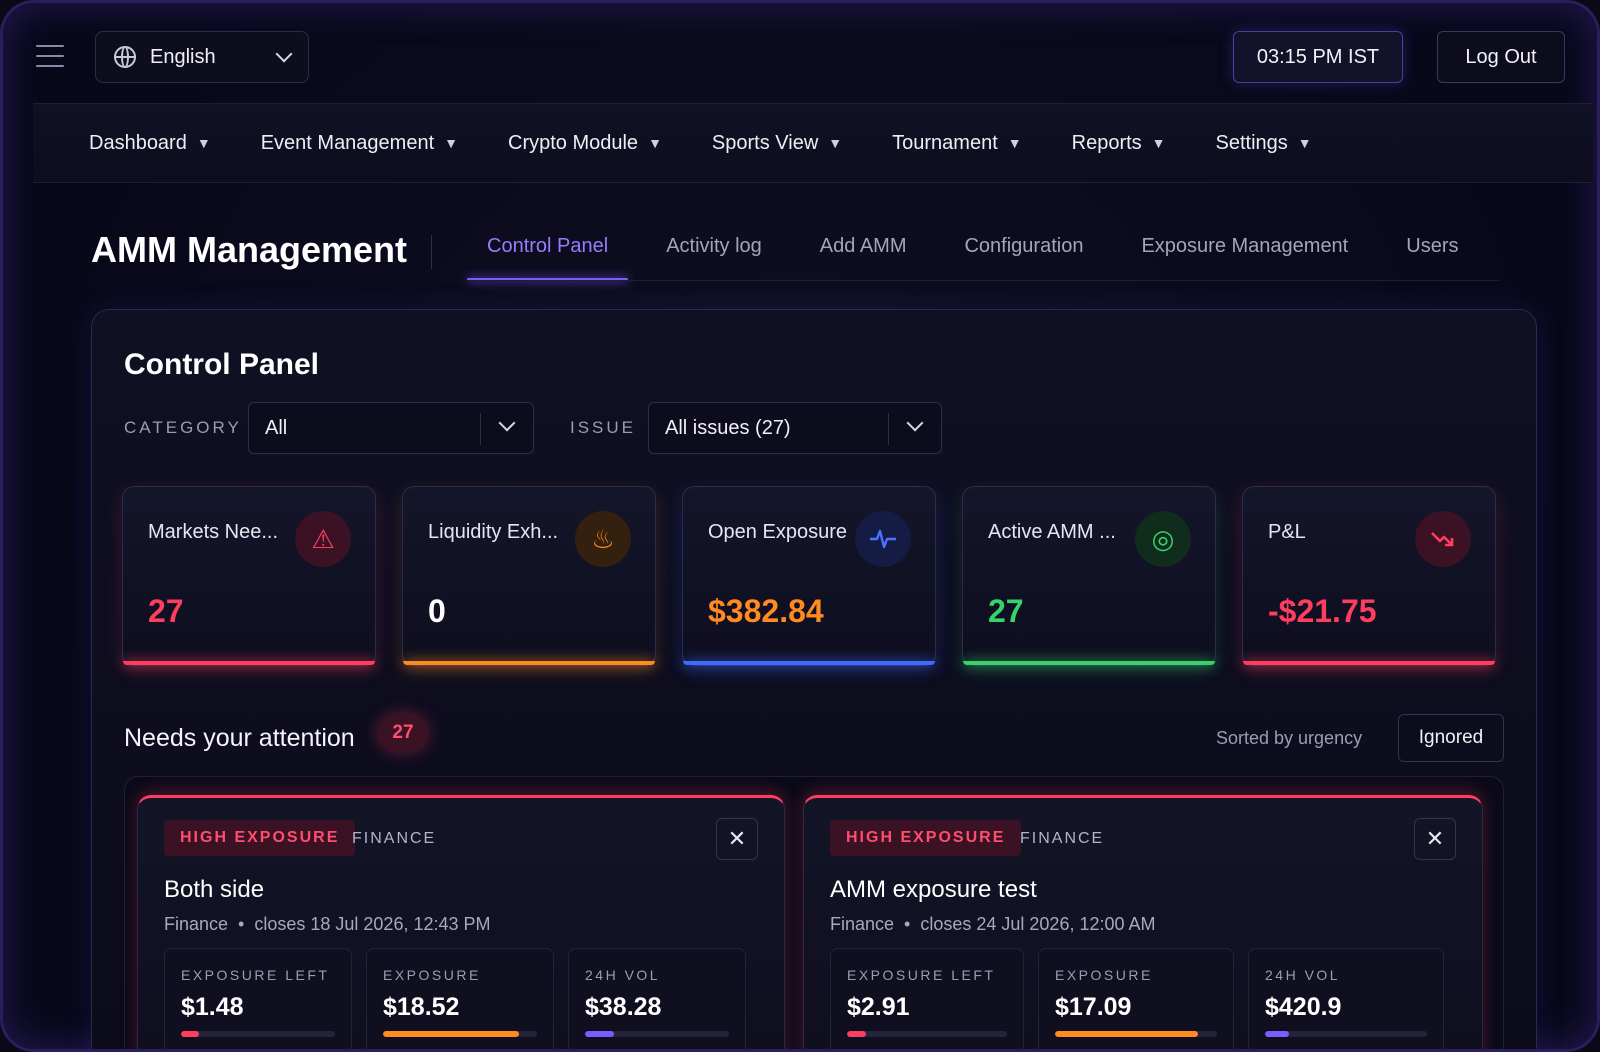 This screenshot has width=1600, height=1052. Describe the element at coordinates (431, 252) in the screenshot. I see `title-divider` at that location.